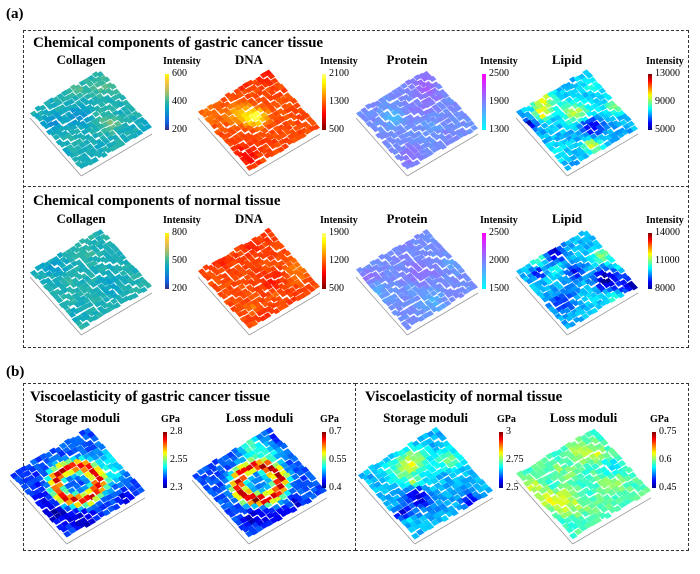 This screenshot has height=574, width=700. What do you see at coordinates (577, 283) in the screenshot?
I see `a-row1-map3-surface` at bounding box center [577, 283].